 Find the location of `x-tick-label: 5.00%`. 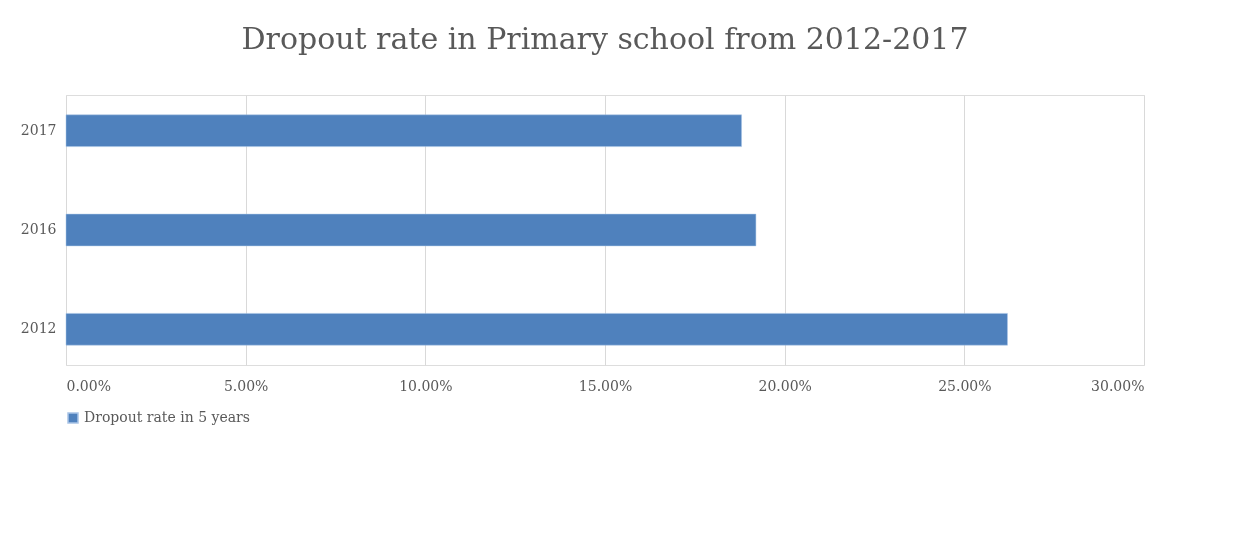

x-tick-label: 5.00% is located at coordinates (246, 385).